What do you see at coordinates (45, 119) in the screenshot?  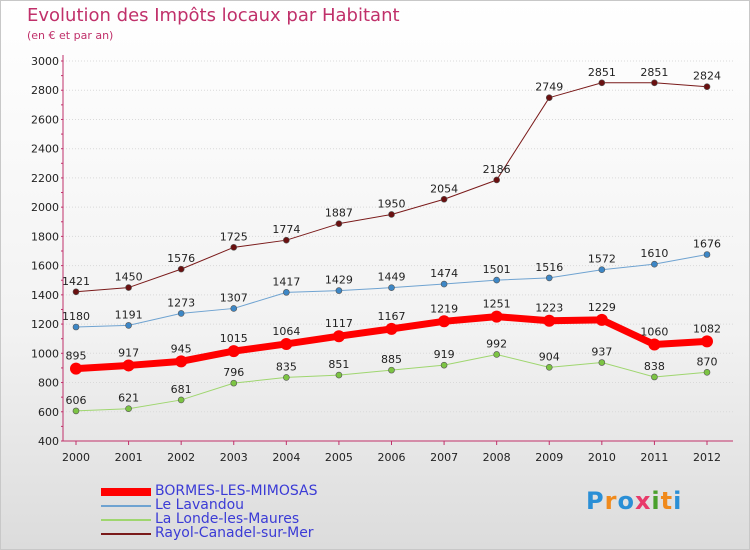 I see `y-tick-label: 2600` at bounding box center [45, 119].